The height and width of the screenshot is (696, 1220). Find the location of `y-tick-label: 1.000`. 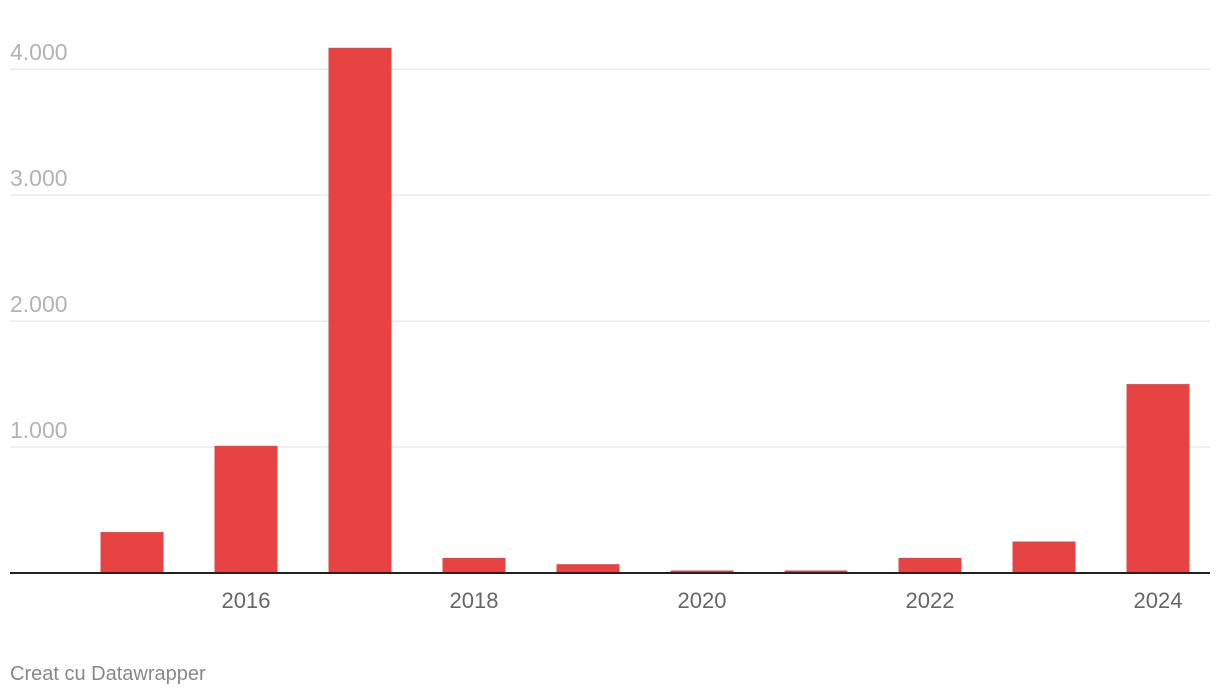

y-tick-label: 1.000 is located at coordinates (39, 430).